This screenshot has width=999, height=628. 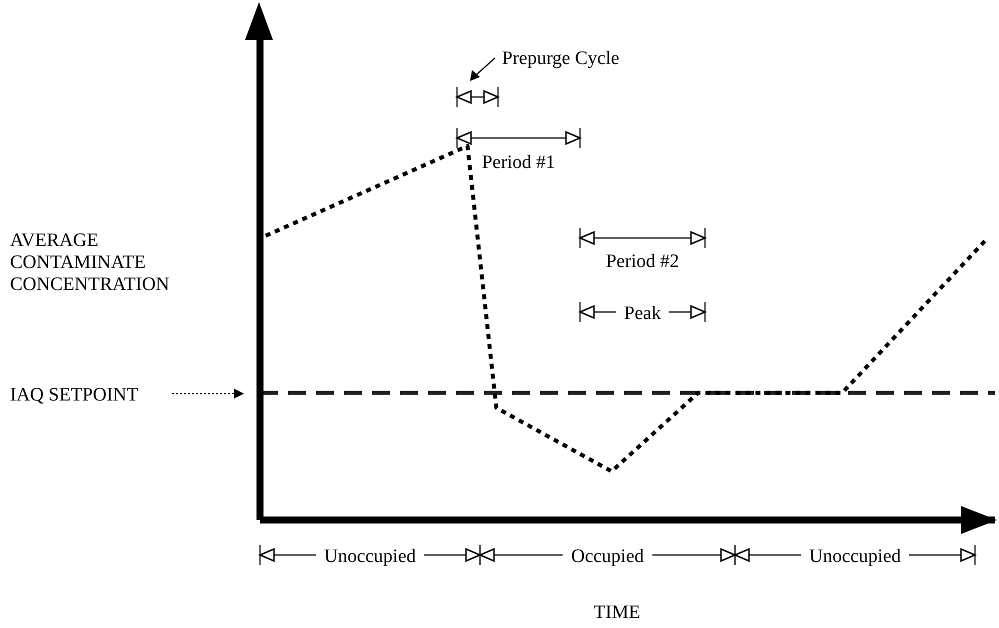 I want to click on annotation: Period #1, so click(x=519, y=162).